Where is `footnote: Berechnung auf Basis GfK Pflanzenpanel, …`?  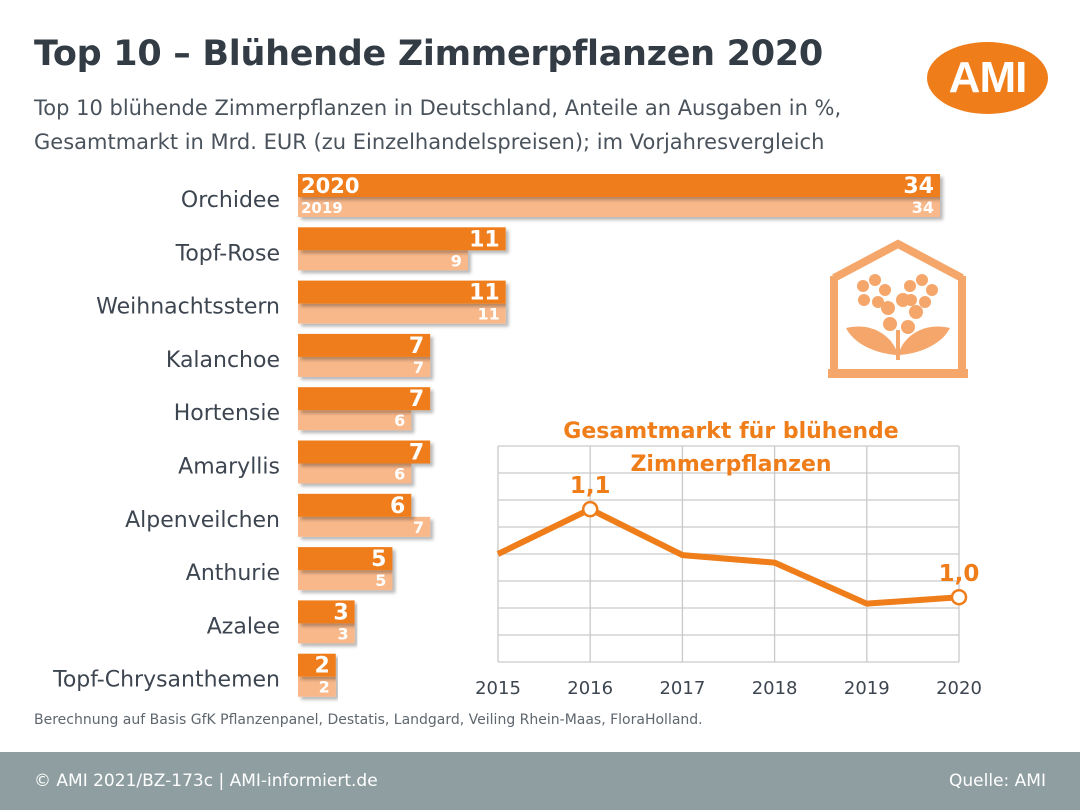
footnote: Berechnung auf Basis GfK Pflanzenpanel, … is located at coordinates (368, 720).